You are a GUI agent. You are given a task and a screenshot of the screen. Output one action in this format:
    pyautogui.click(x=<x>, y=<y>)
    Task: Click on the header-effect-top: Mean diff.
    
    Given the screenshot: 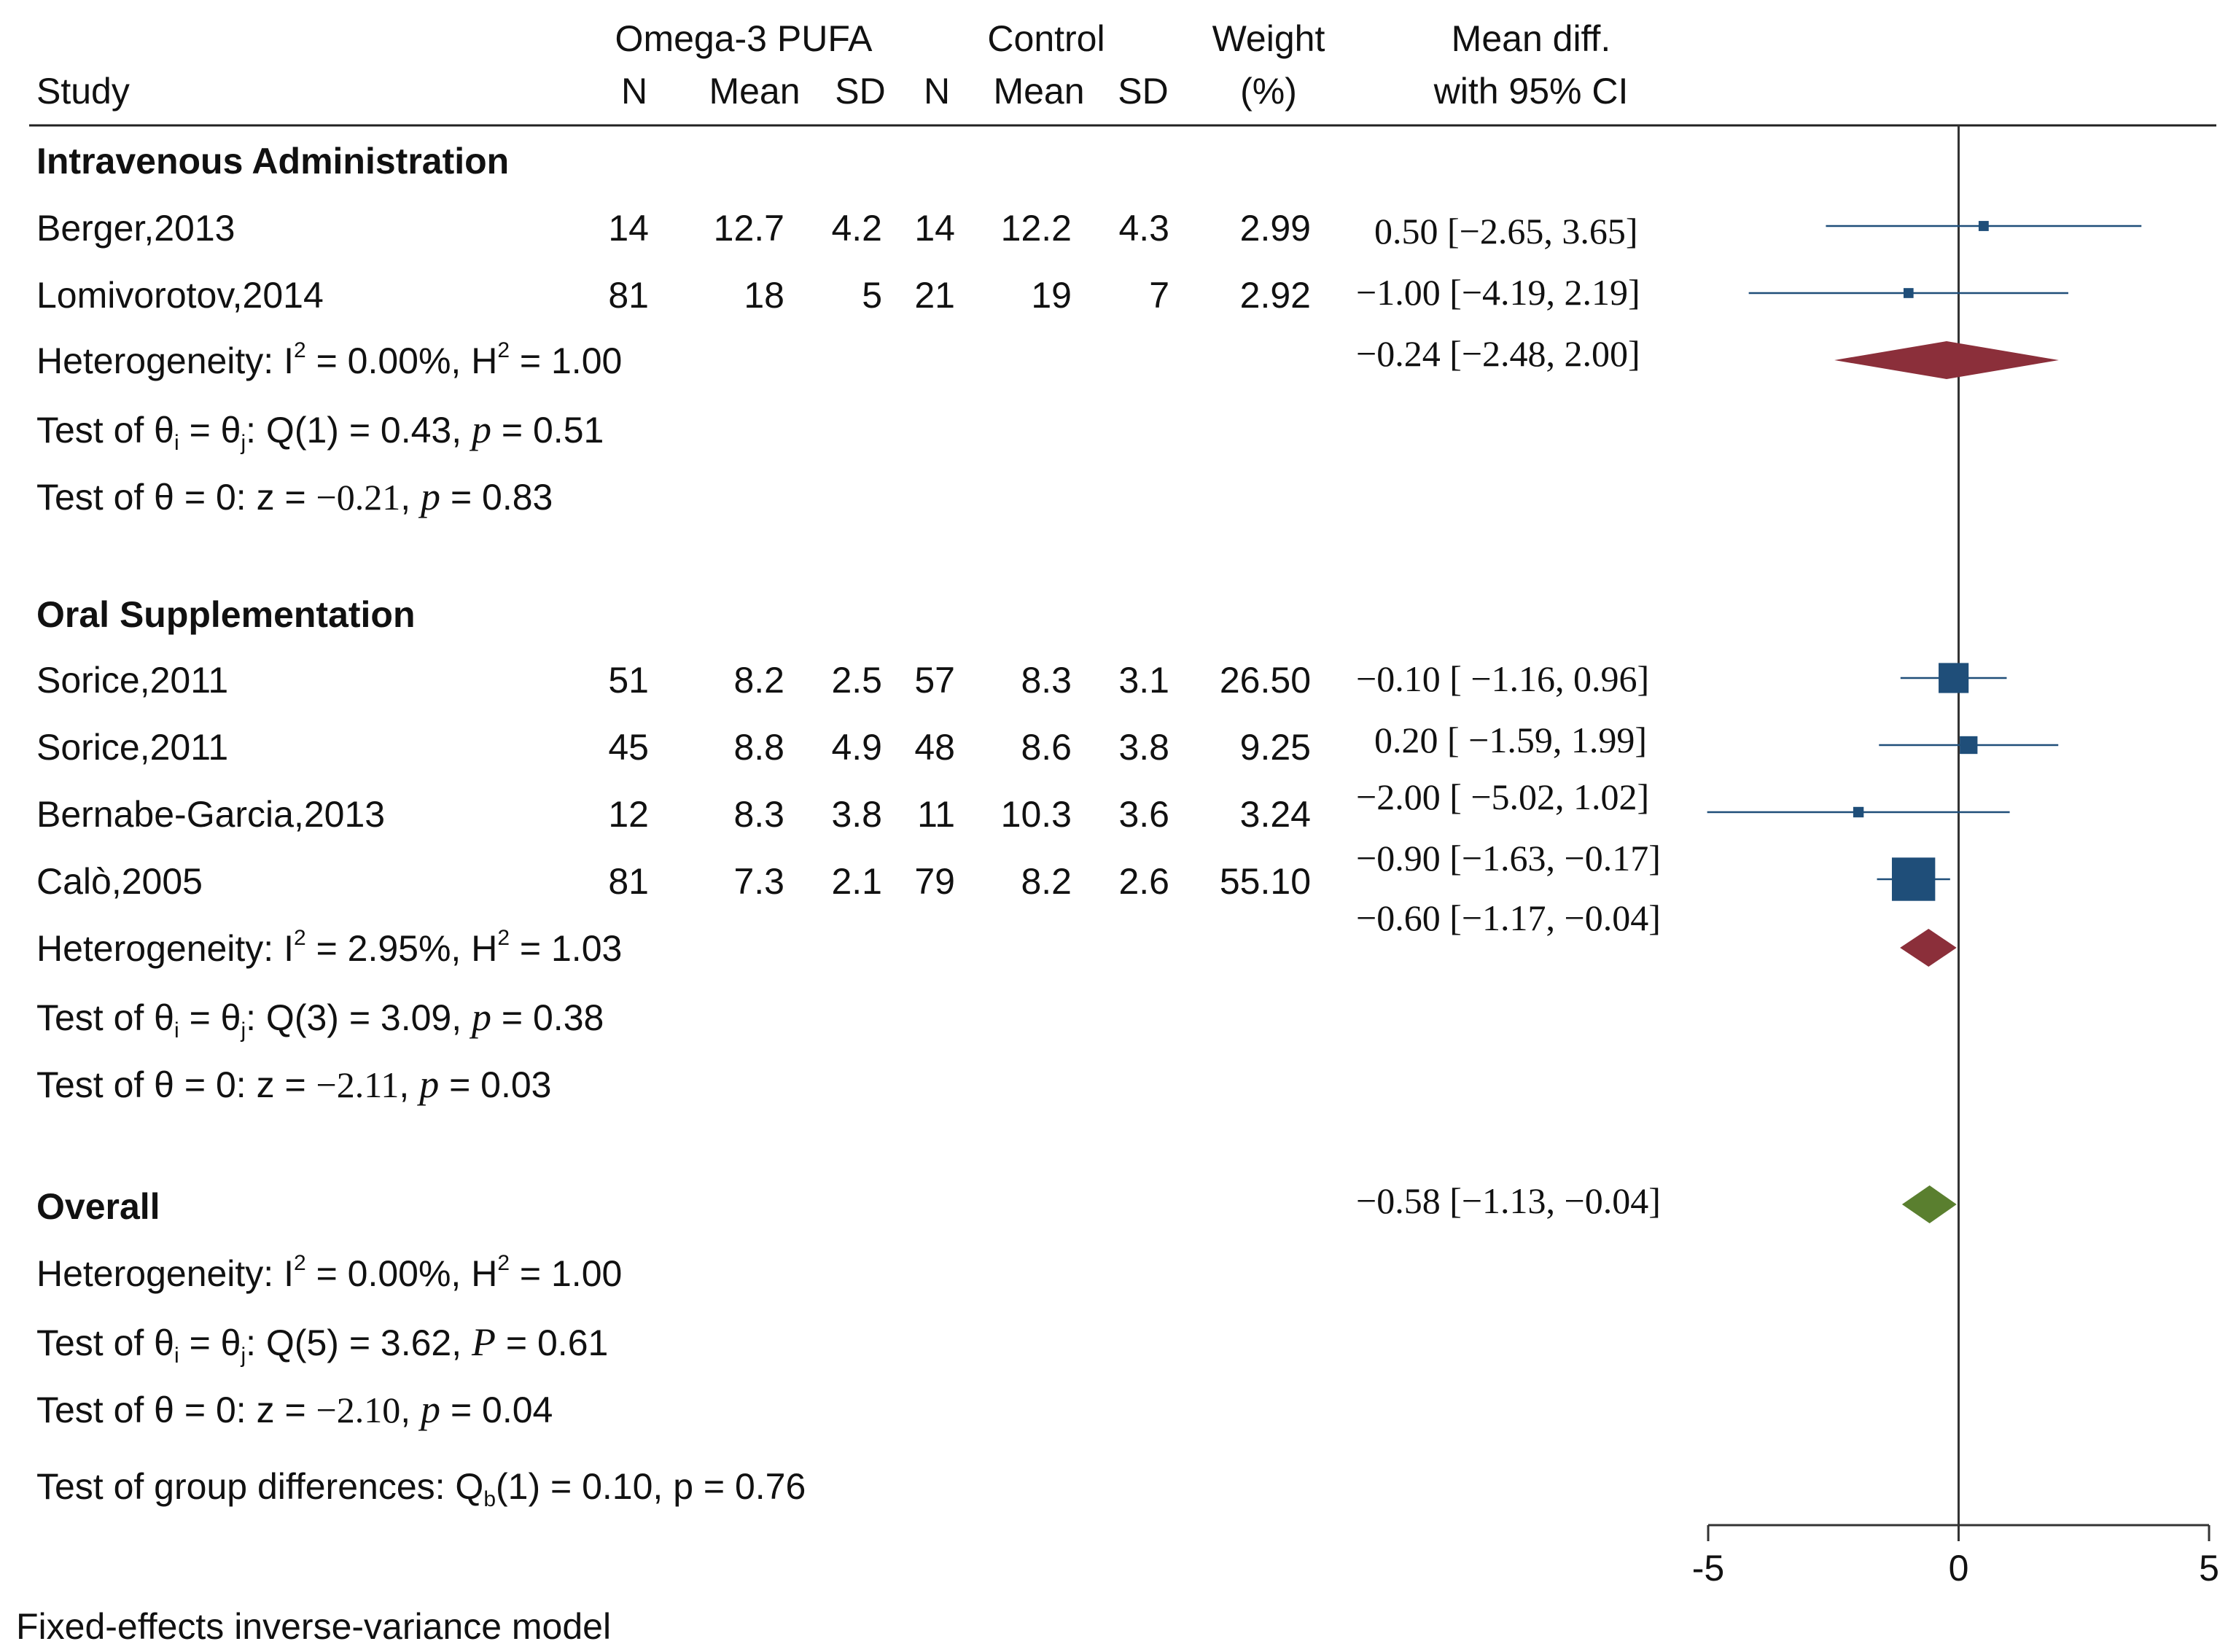 What is the action you would take?
    pyautogui.click(x=1531, y=38)
    